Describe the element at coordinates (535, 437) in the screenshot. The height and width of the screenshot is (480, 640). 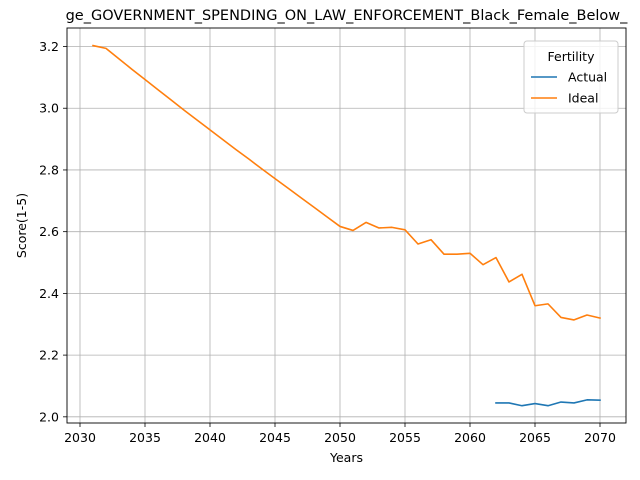
I see `x-tick-label: 2065` at that location.